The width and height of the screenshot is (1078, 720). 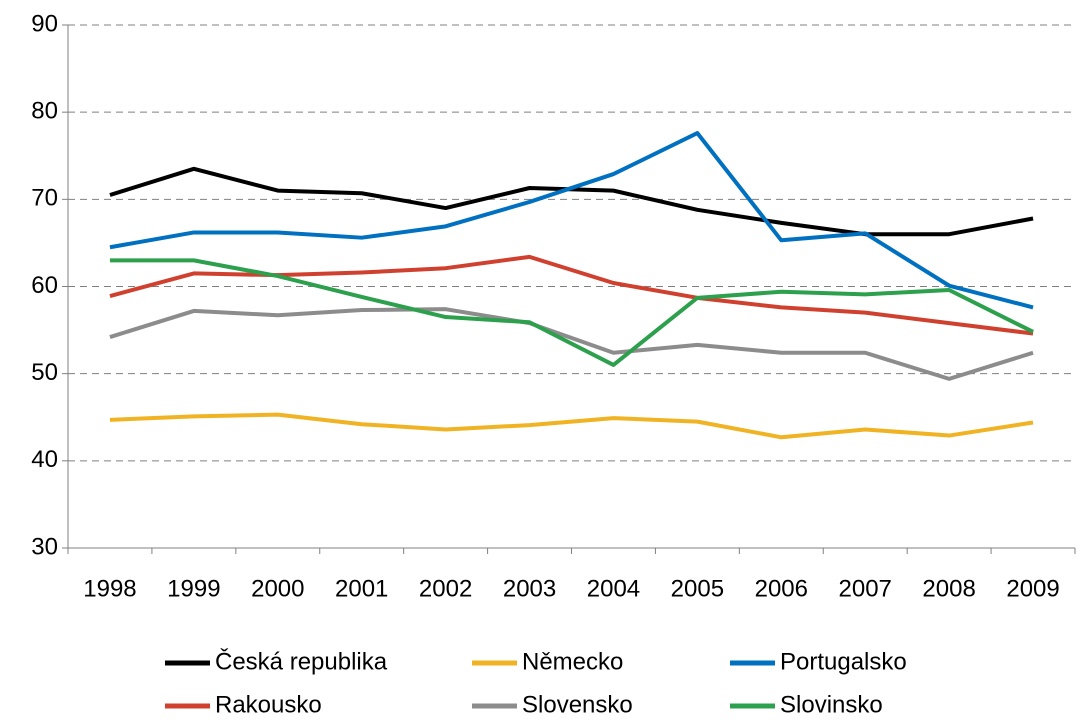 I want to click on x-tick-label: 2005, so click(x=697, y=588).